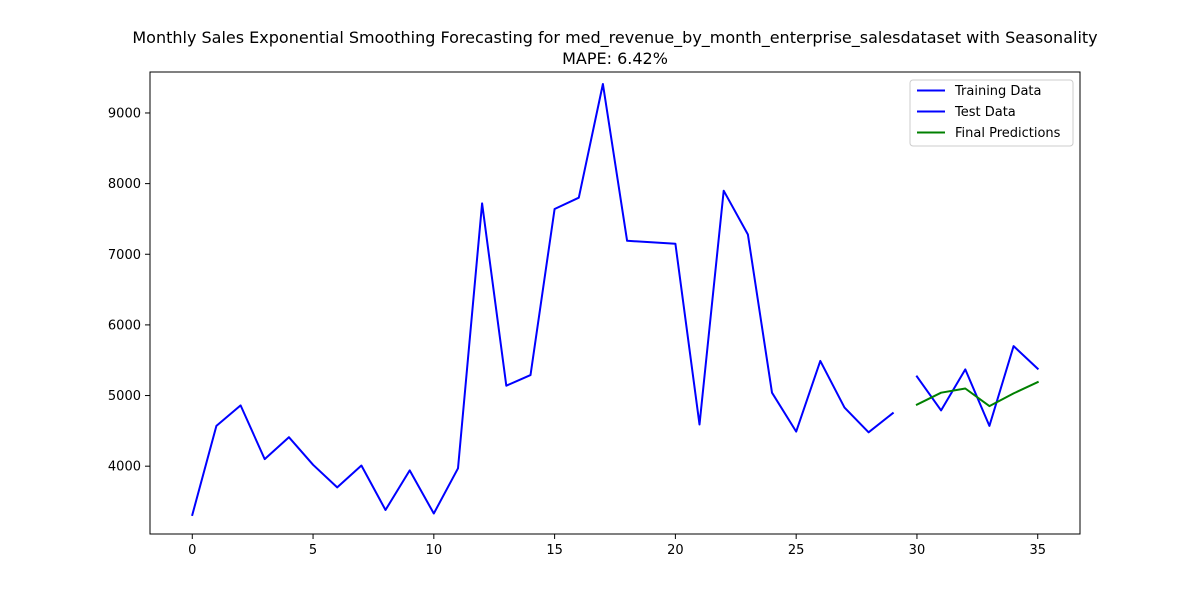 The width and height of the screenshot is (1200, 600). I want to click on series-line-final-predictions, so click(977, 394).